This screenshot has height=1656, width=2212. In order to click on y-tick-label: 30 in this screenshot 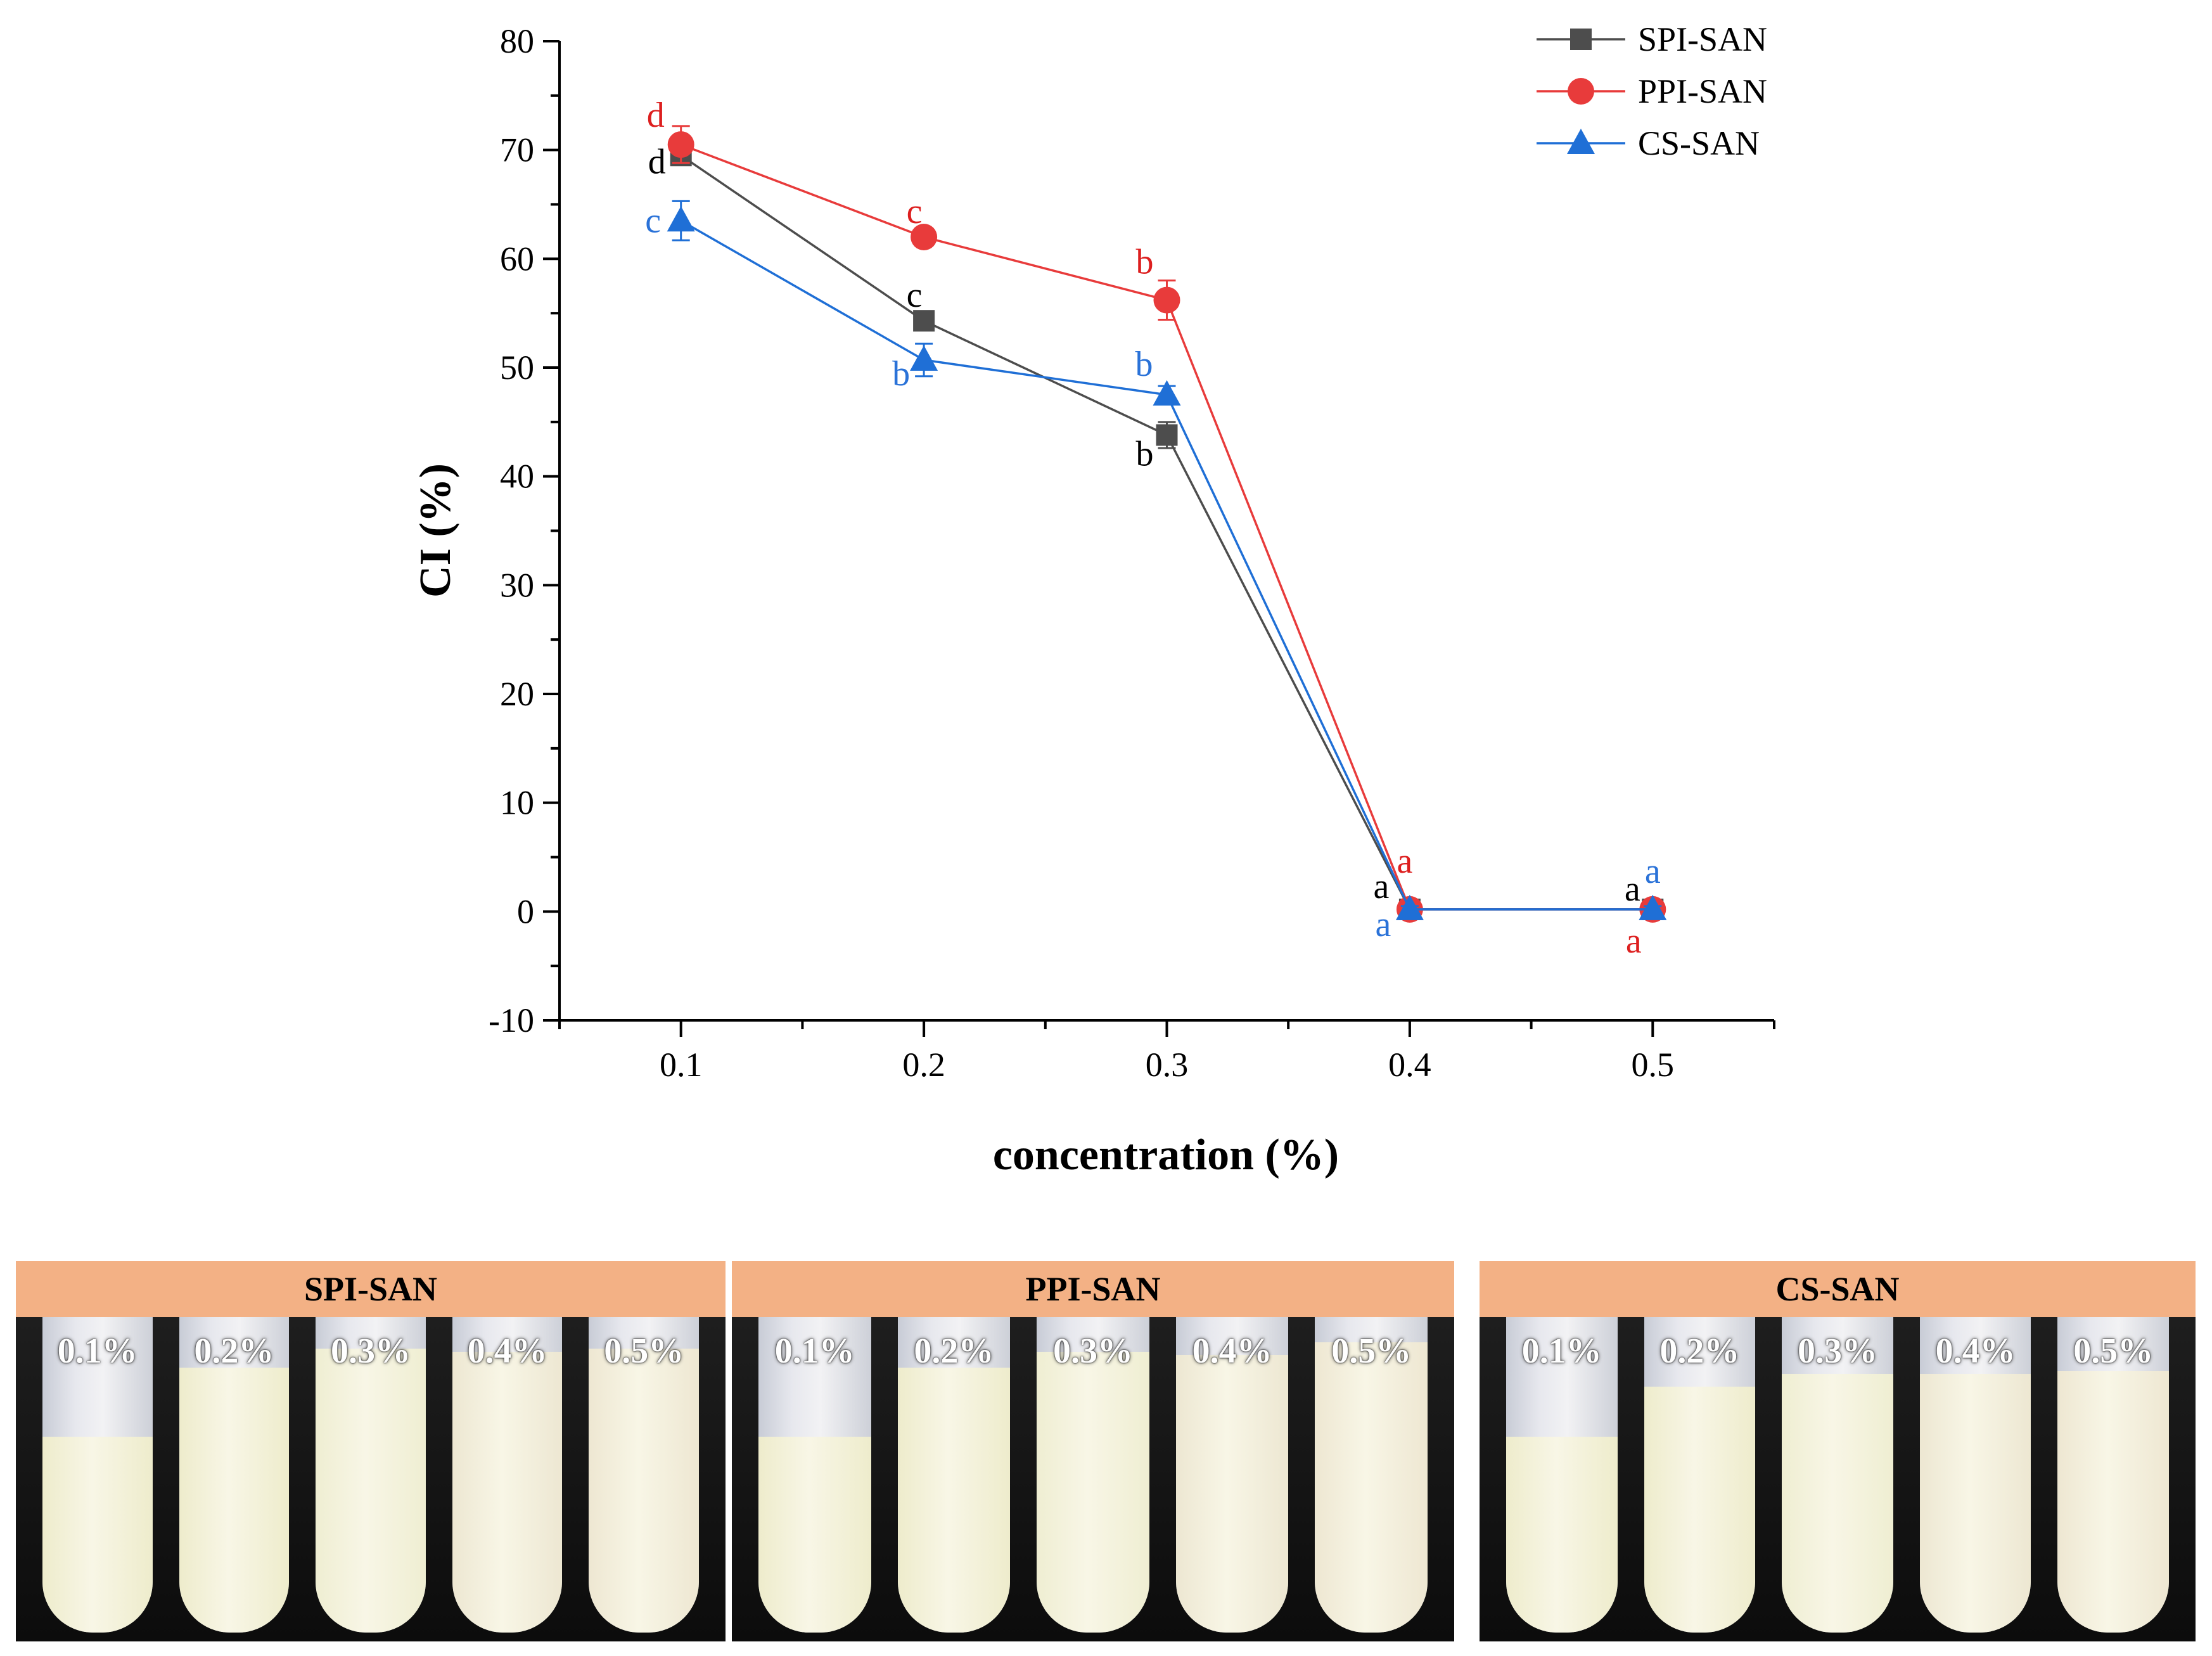, I will do `click(517, 585)`.